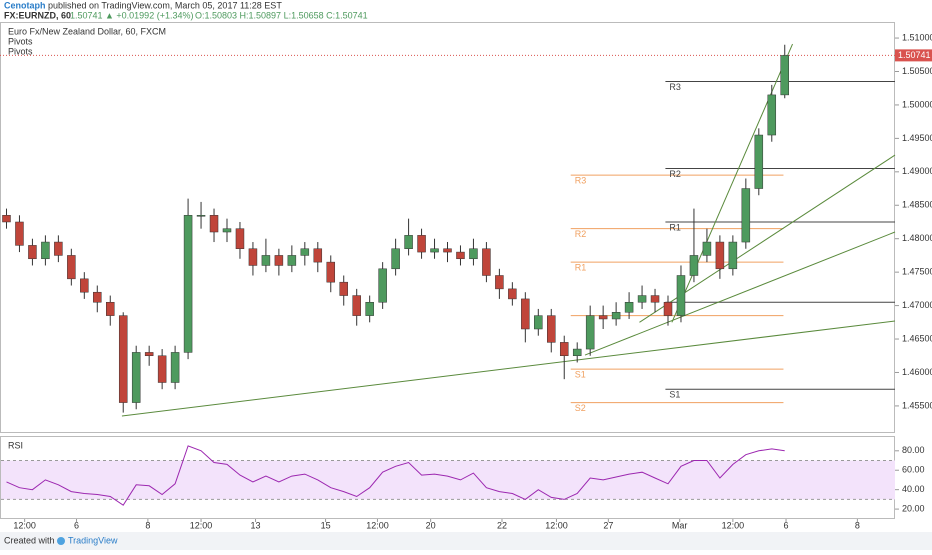 The image size is (932, 555). What do you see at coordinates (913, 450) in the screenshot?
I see `y-tick-label: 80.00` at bounding box center [913, 450].